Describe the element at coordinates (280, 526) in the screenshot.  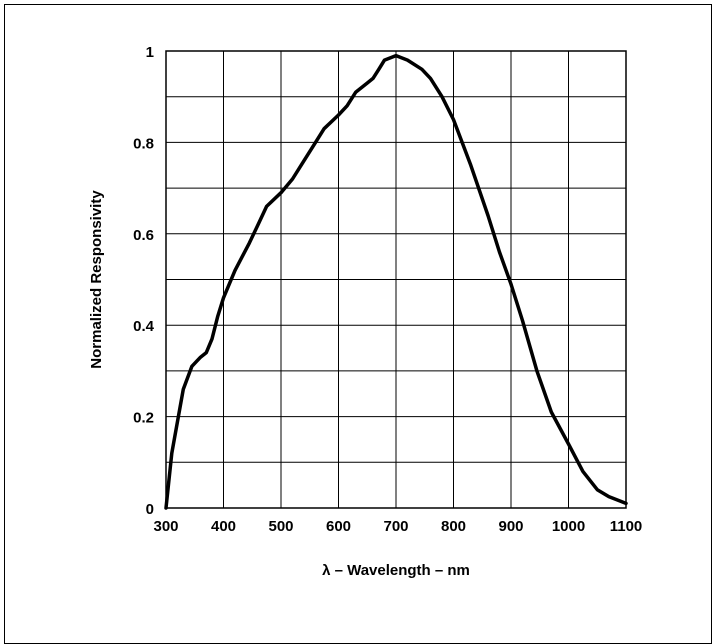
I see `x-tick-label: 500` at that location.